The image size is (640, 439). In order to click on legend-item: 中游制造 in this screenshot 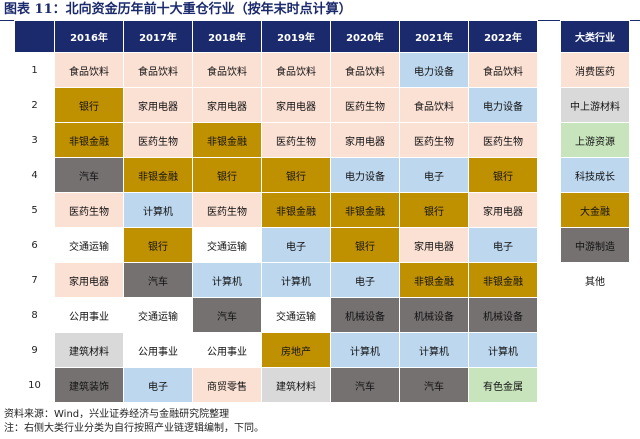, I will do `click(595, 245)`.